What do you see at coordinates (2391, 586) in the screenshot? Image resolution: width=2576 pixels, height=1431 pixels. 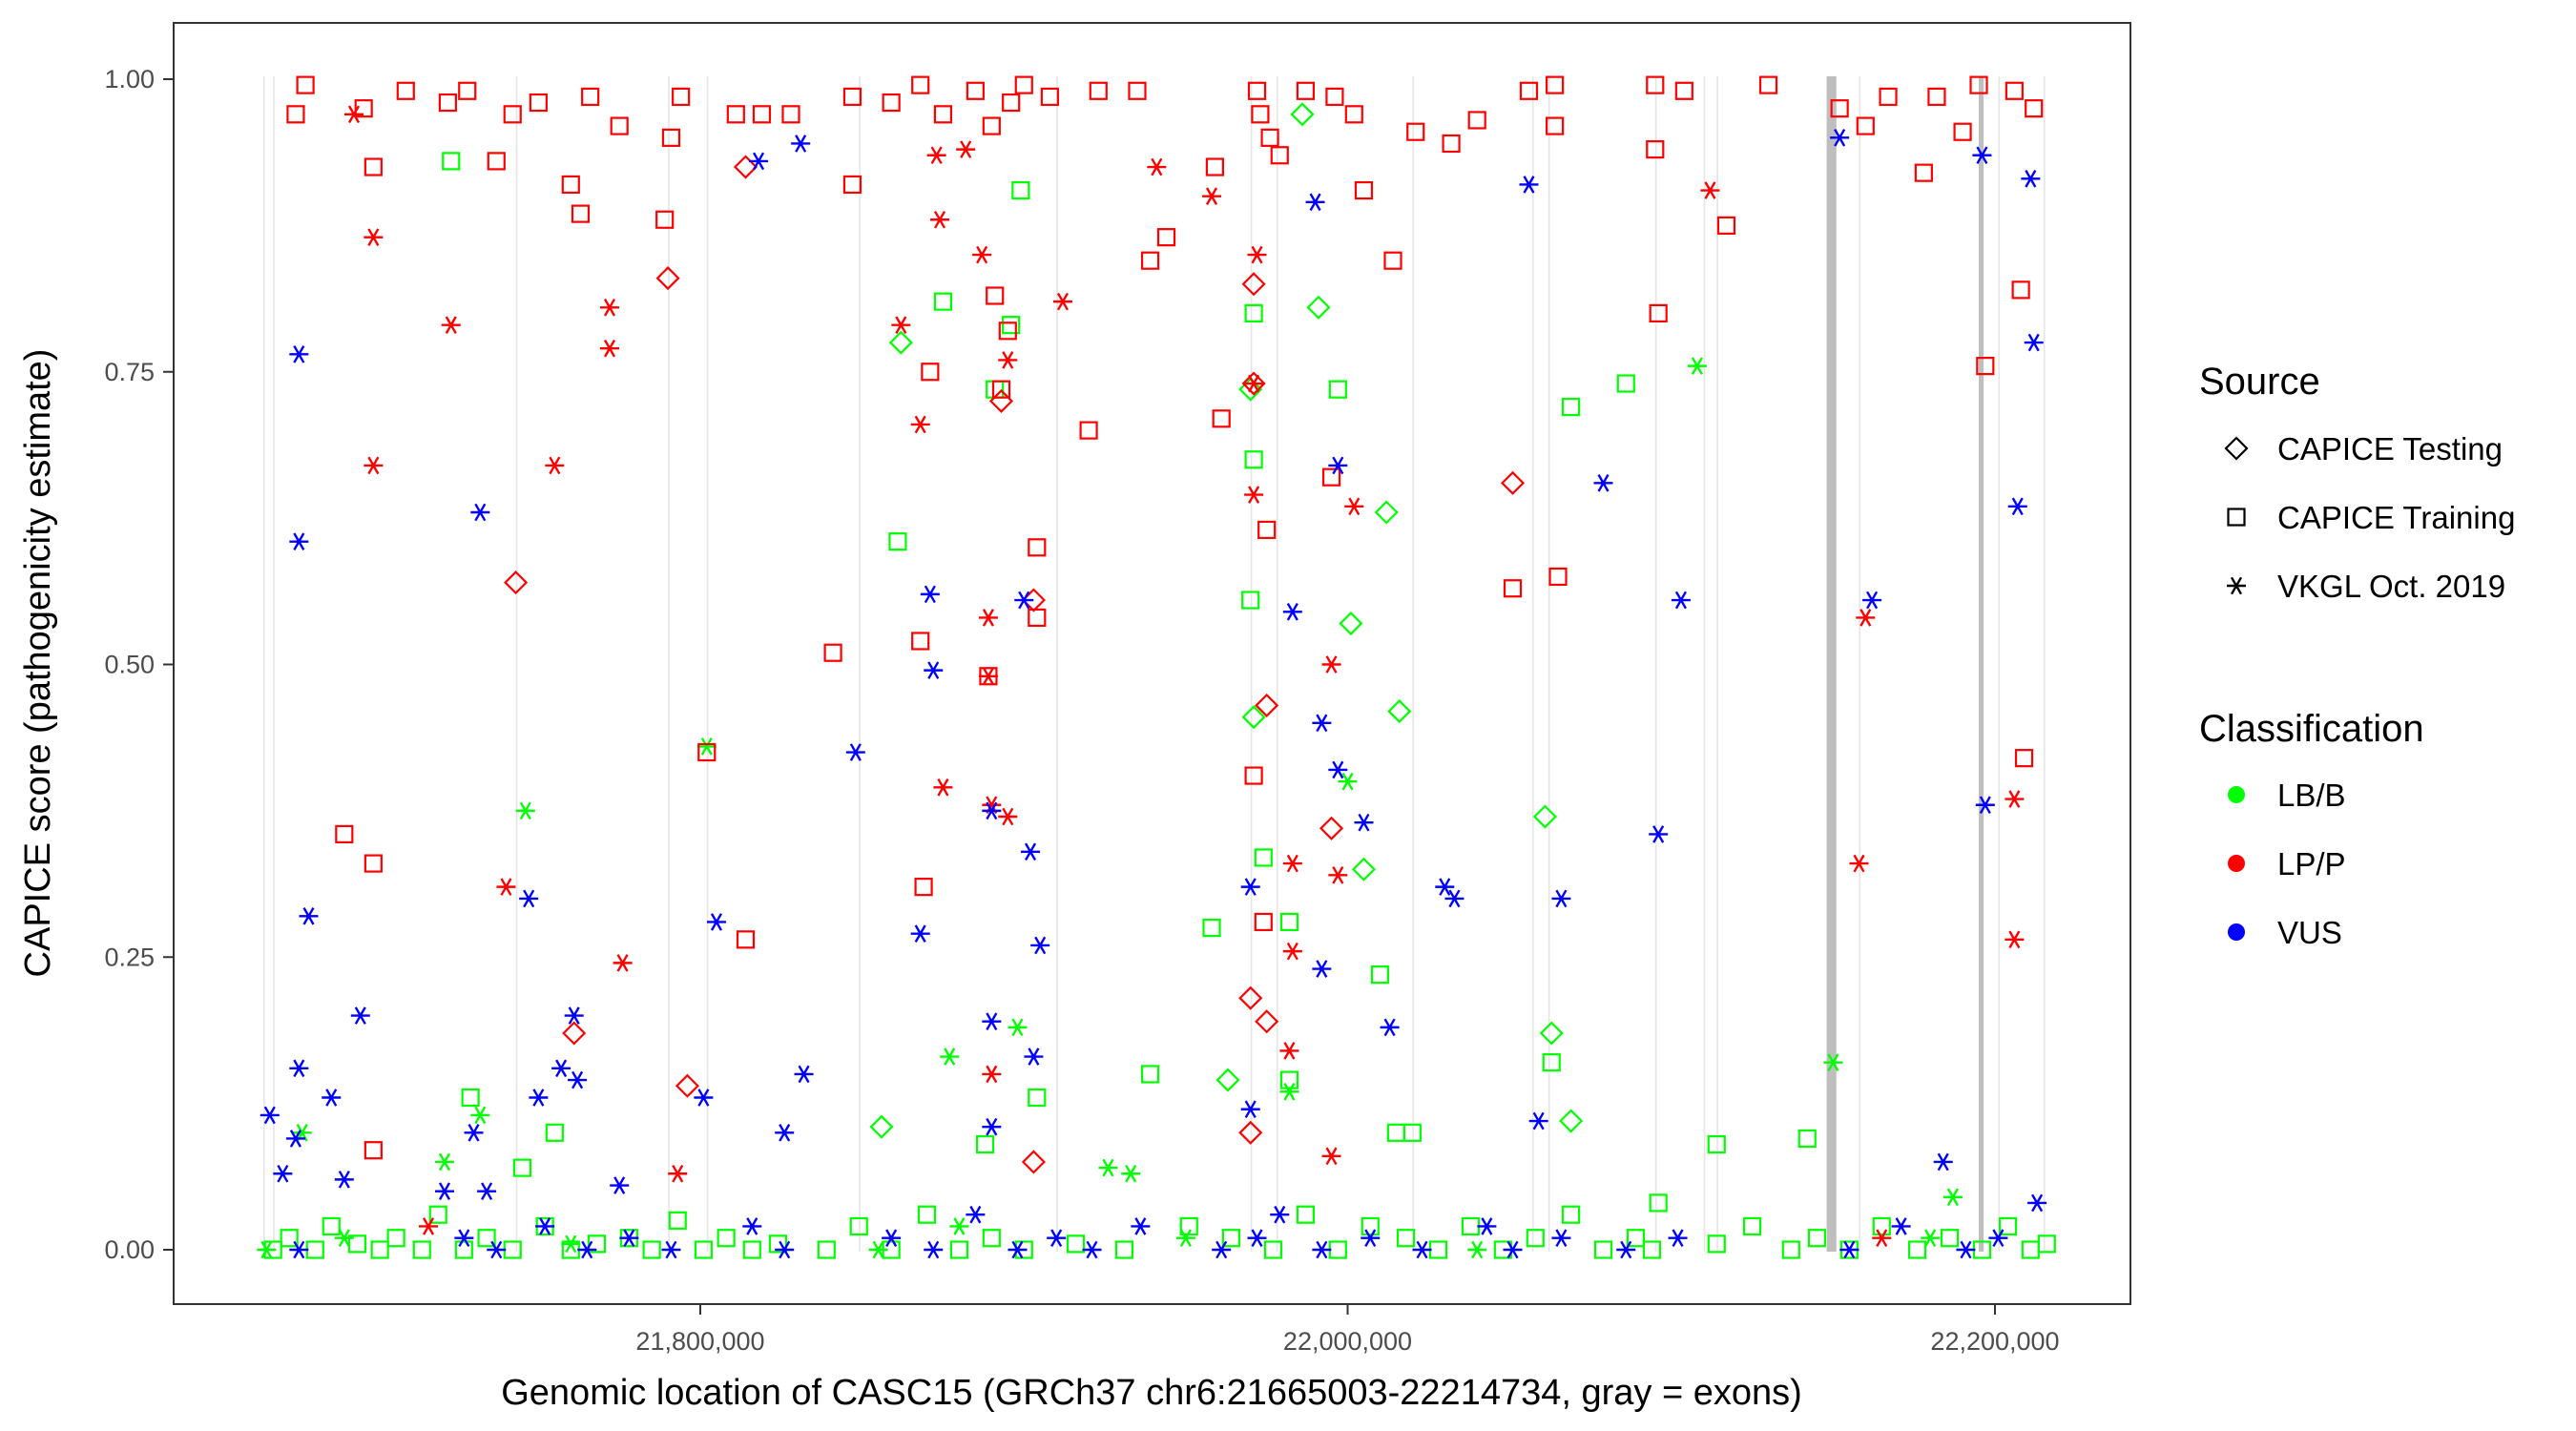 I see `legend-source-label: VKGL Oct. 2019` at bounding box center [2391, 586].